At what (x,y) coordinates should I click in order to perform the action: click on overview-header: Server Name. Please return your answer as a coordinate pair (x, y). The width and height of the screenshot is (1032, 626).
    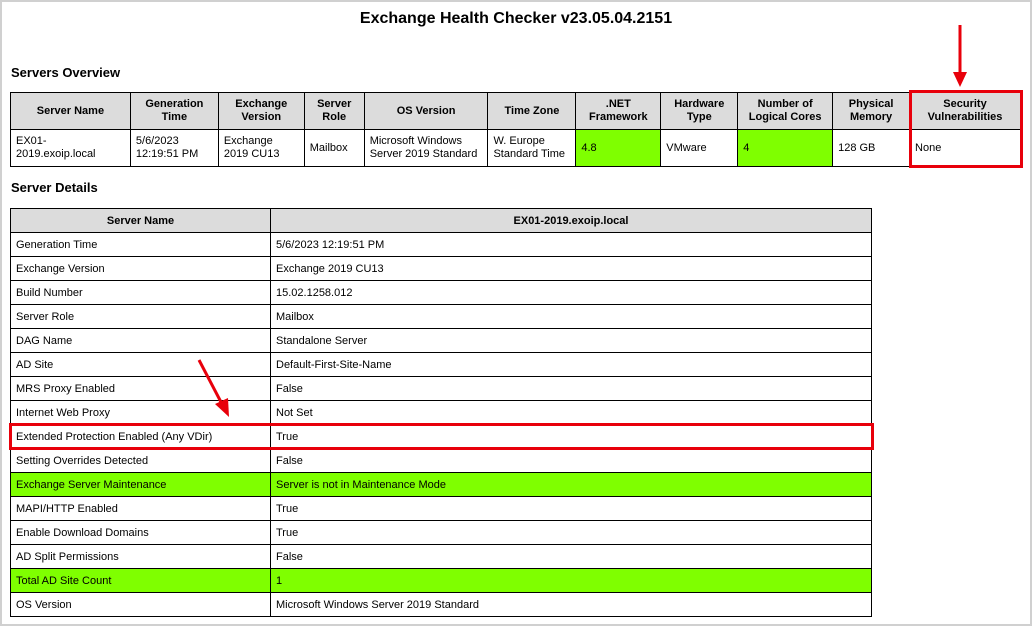
    Looking at the image, I should click on (70, 111).